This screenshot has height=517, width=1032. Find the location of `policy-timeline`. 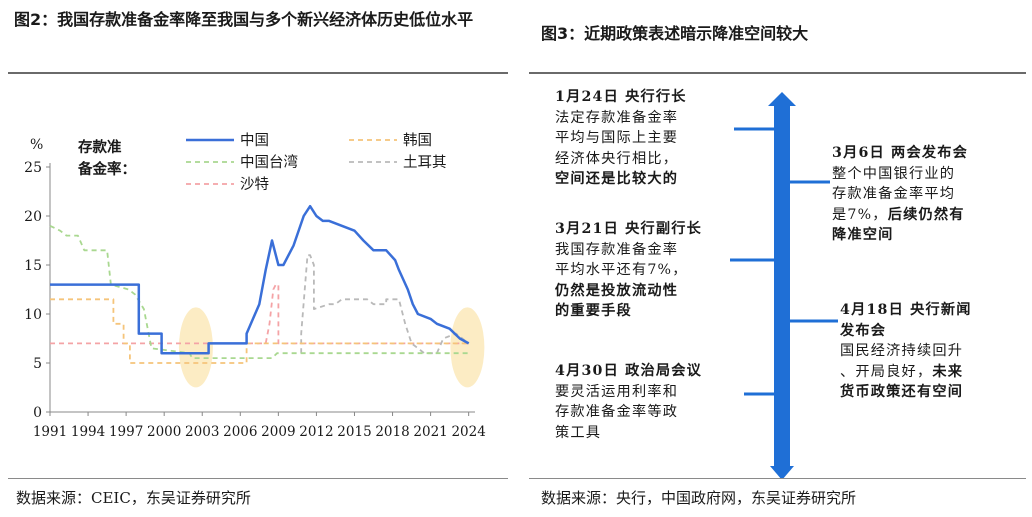

policy-timeline is located at coordinates (784, 285).